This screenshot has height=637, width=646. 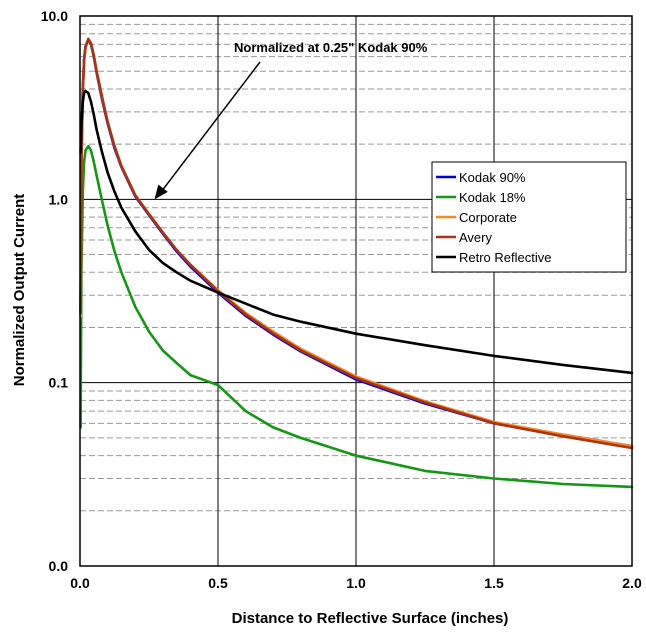 I want to click on y-axis-title: Normalized Output Current, so click(x=19, y=290).